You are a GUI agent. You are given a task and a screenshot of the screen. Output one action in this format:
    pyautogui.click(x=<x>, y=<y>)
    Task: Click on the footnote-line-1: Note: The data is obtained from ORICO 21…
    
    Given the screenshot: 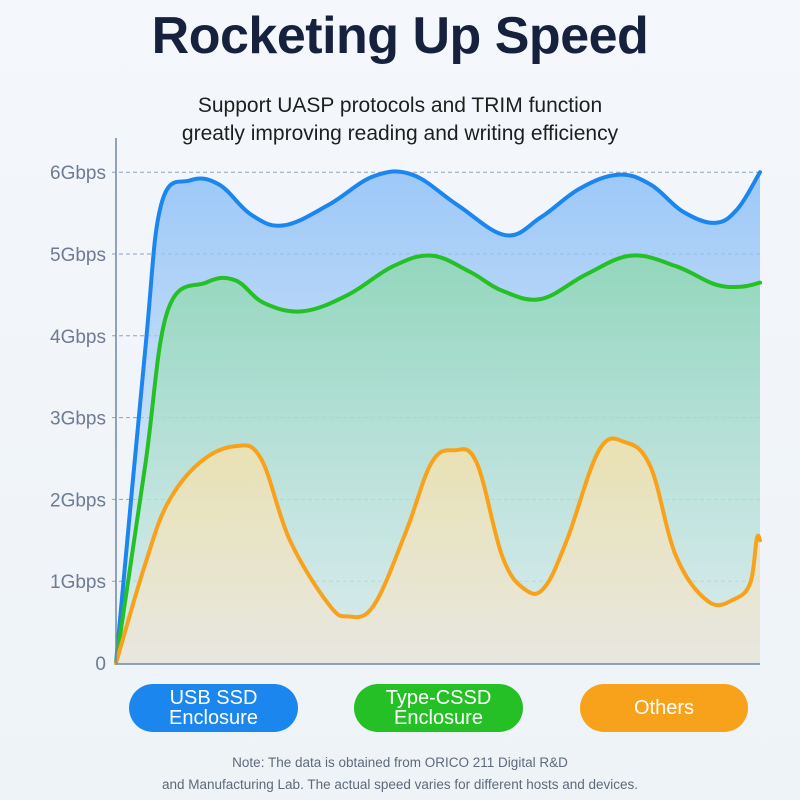 What is the action you would take?
    pyautogui.click(x=400, y=762)
    